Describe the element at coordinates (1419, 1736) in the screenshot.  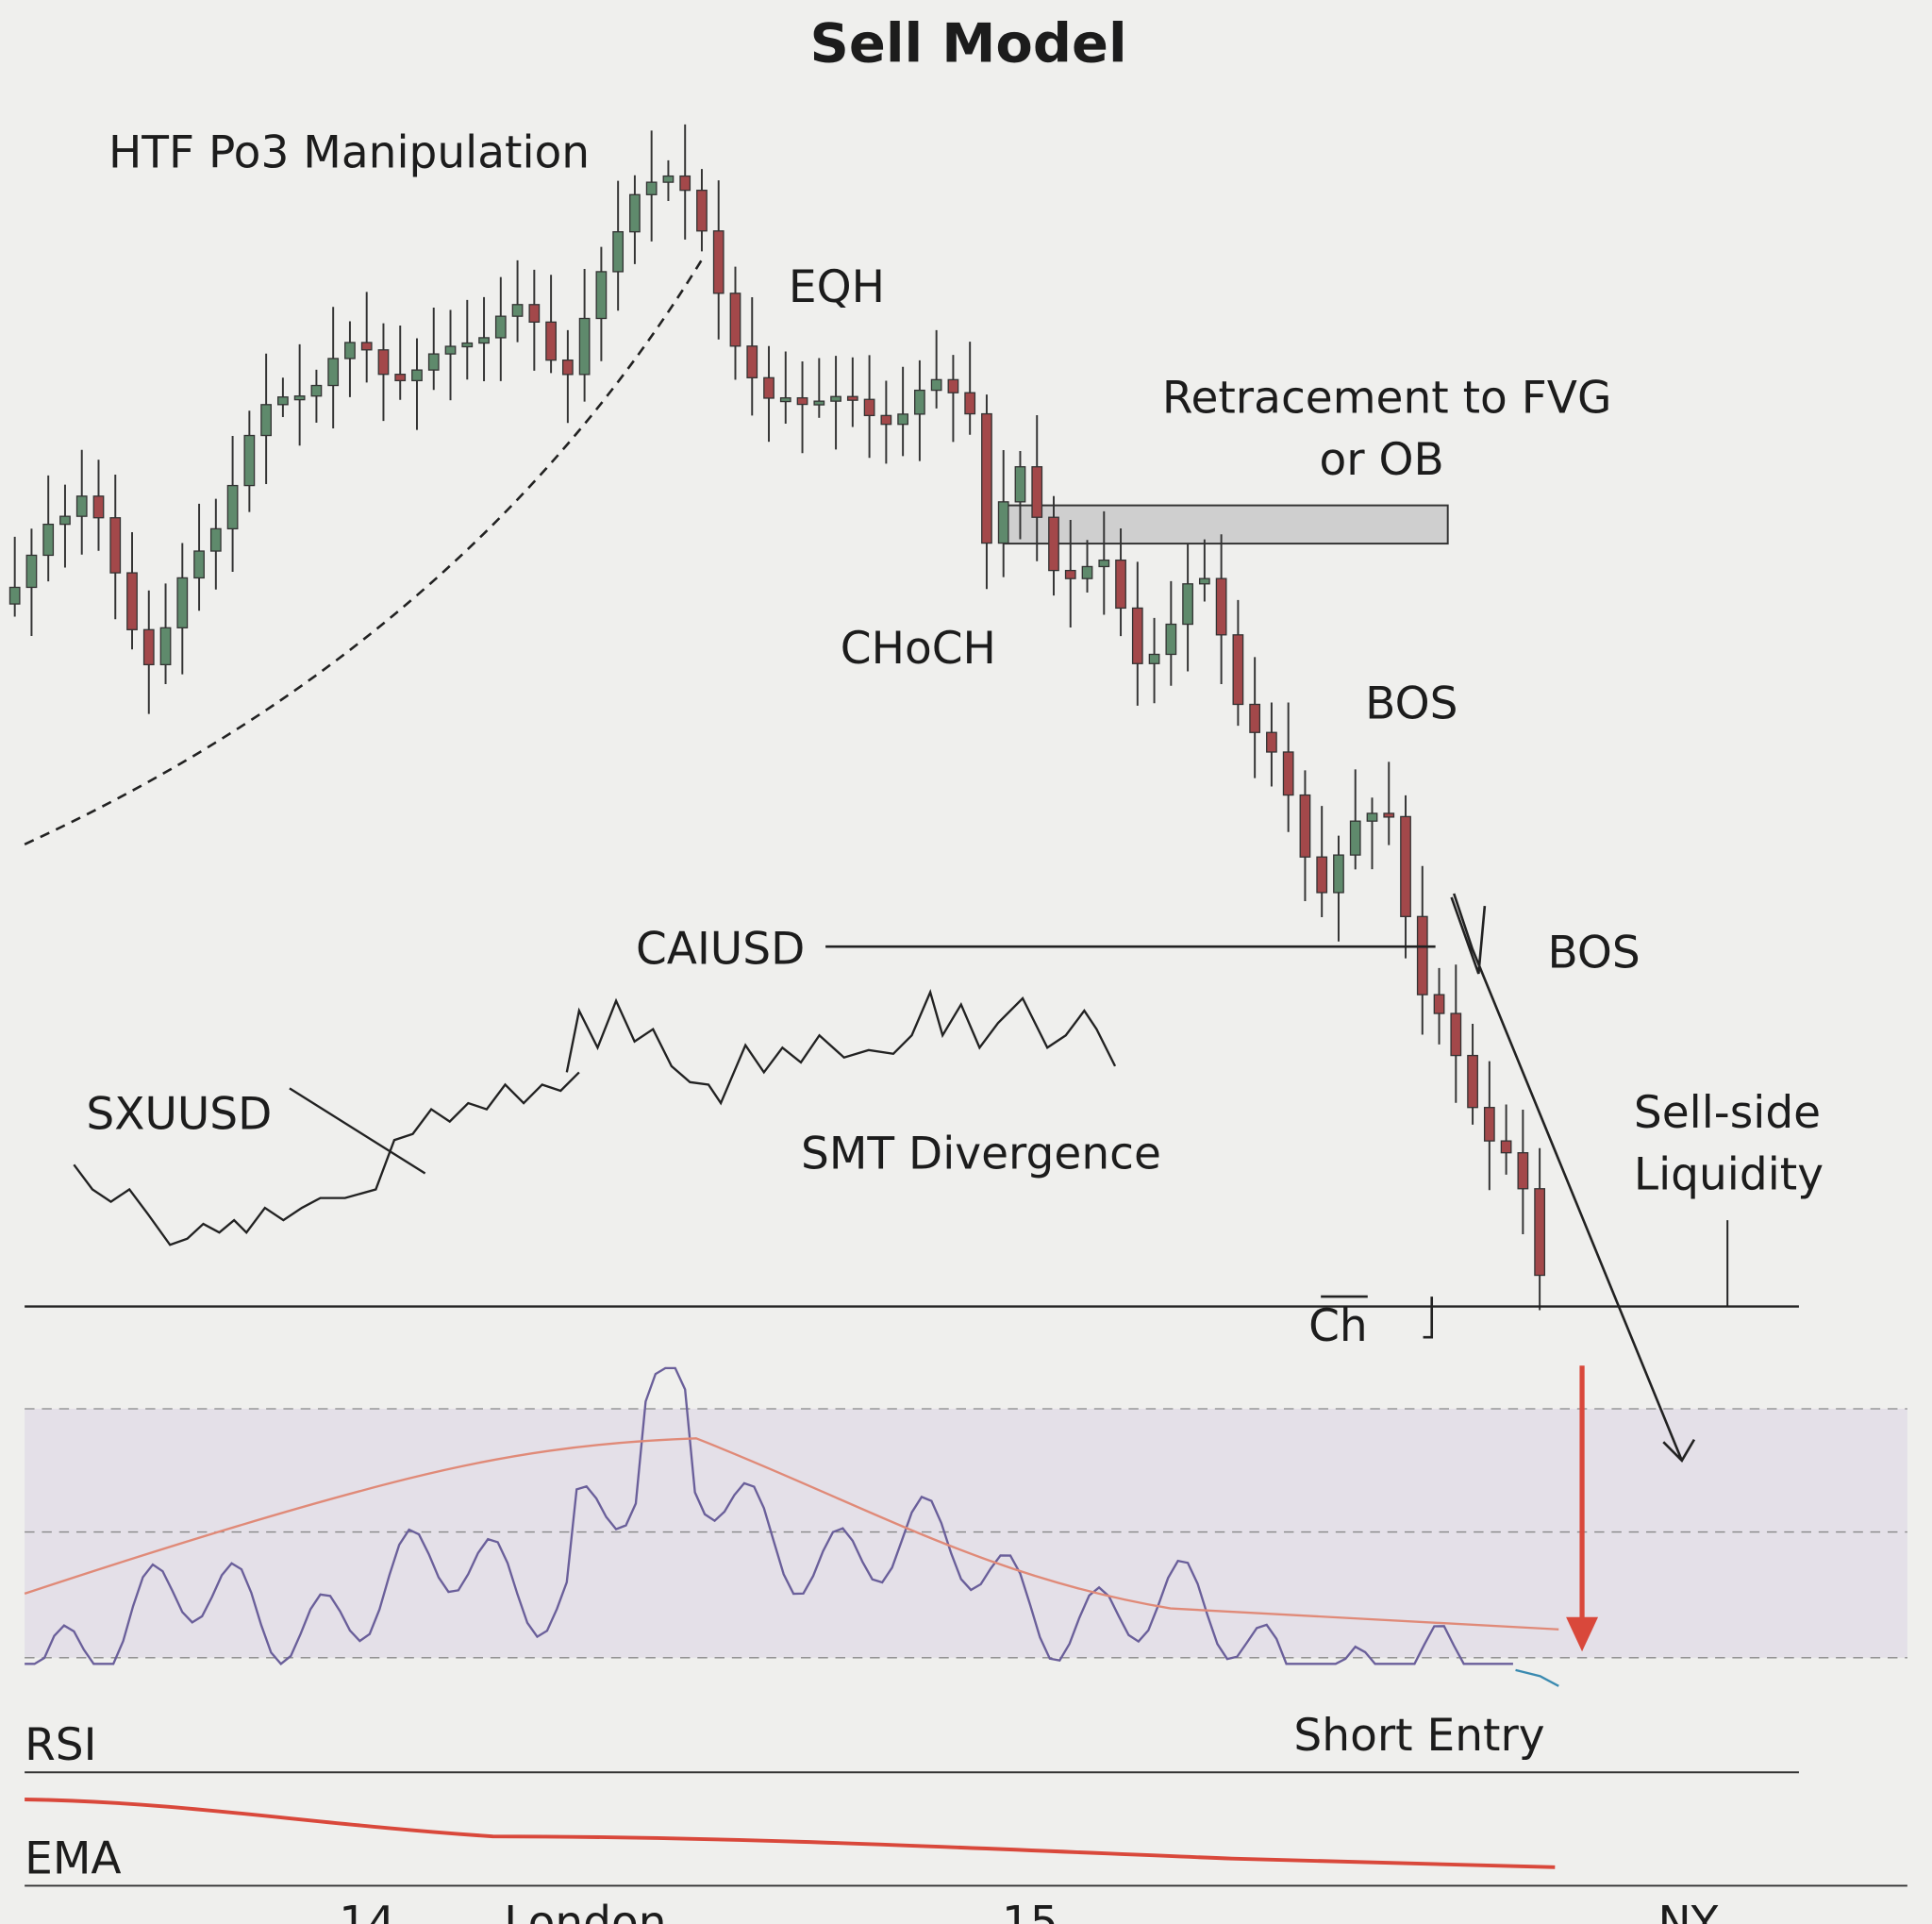
I see `annotation: Short Entry` at that location.